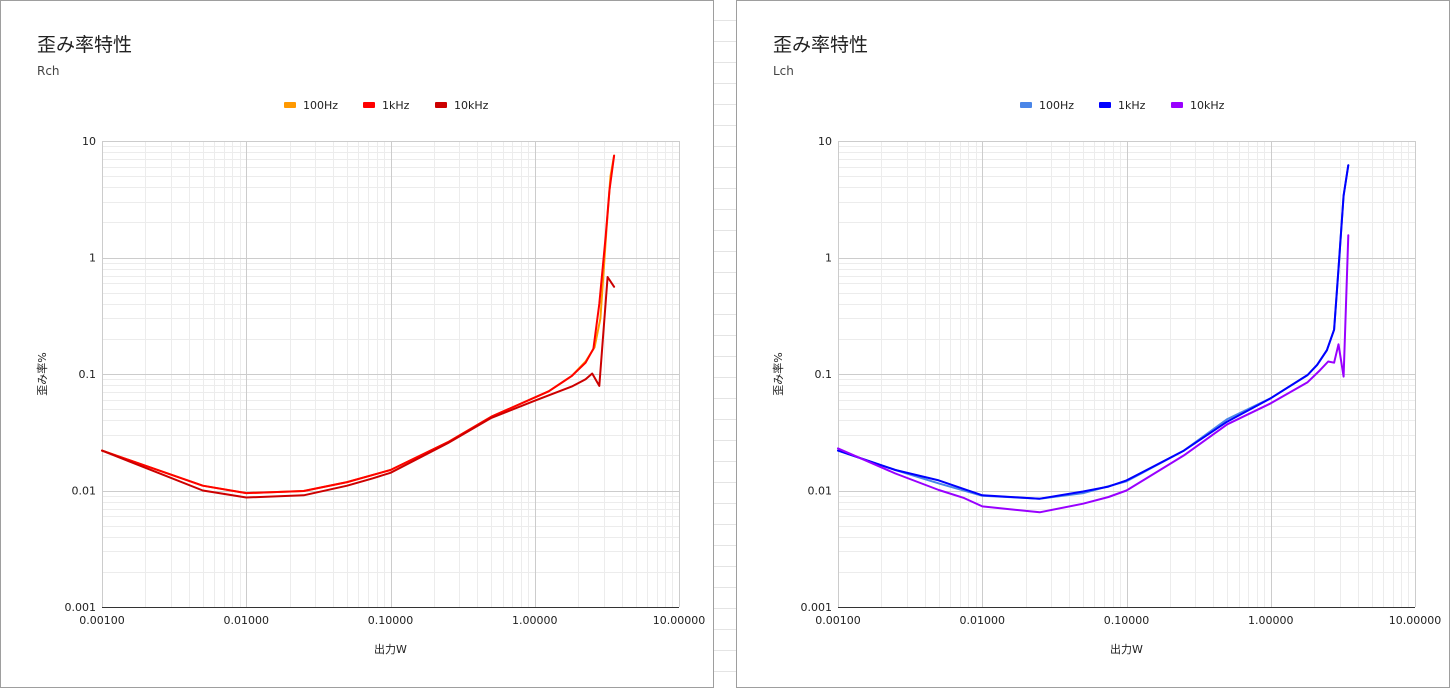  What do you see at coordinates (48, 71) in the screenshot?
I see `chart-subtitle: Rch` at bounding box center [48, 71].